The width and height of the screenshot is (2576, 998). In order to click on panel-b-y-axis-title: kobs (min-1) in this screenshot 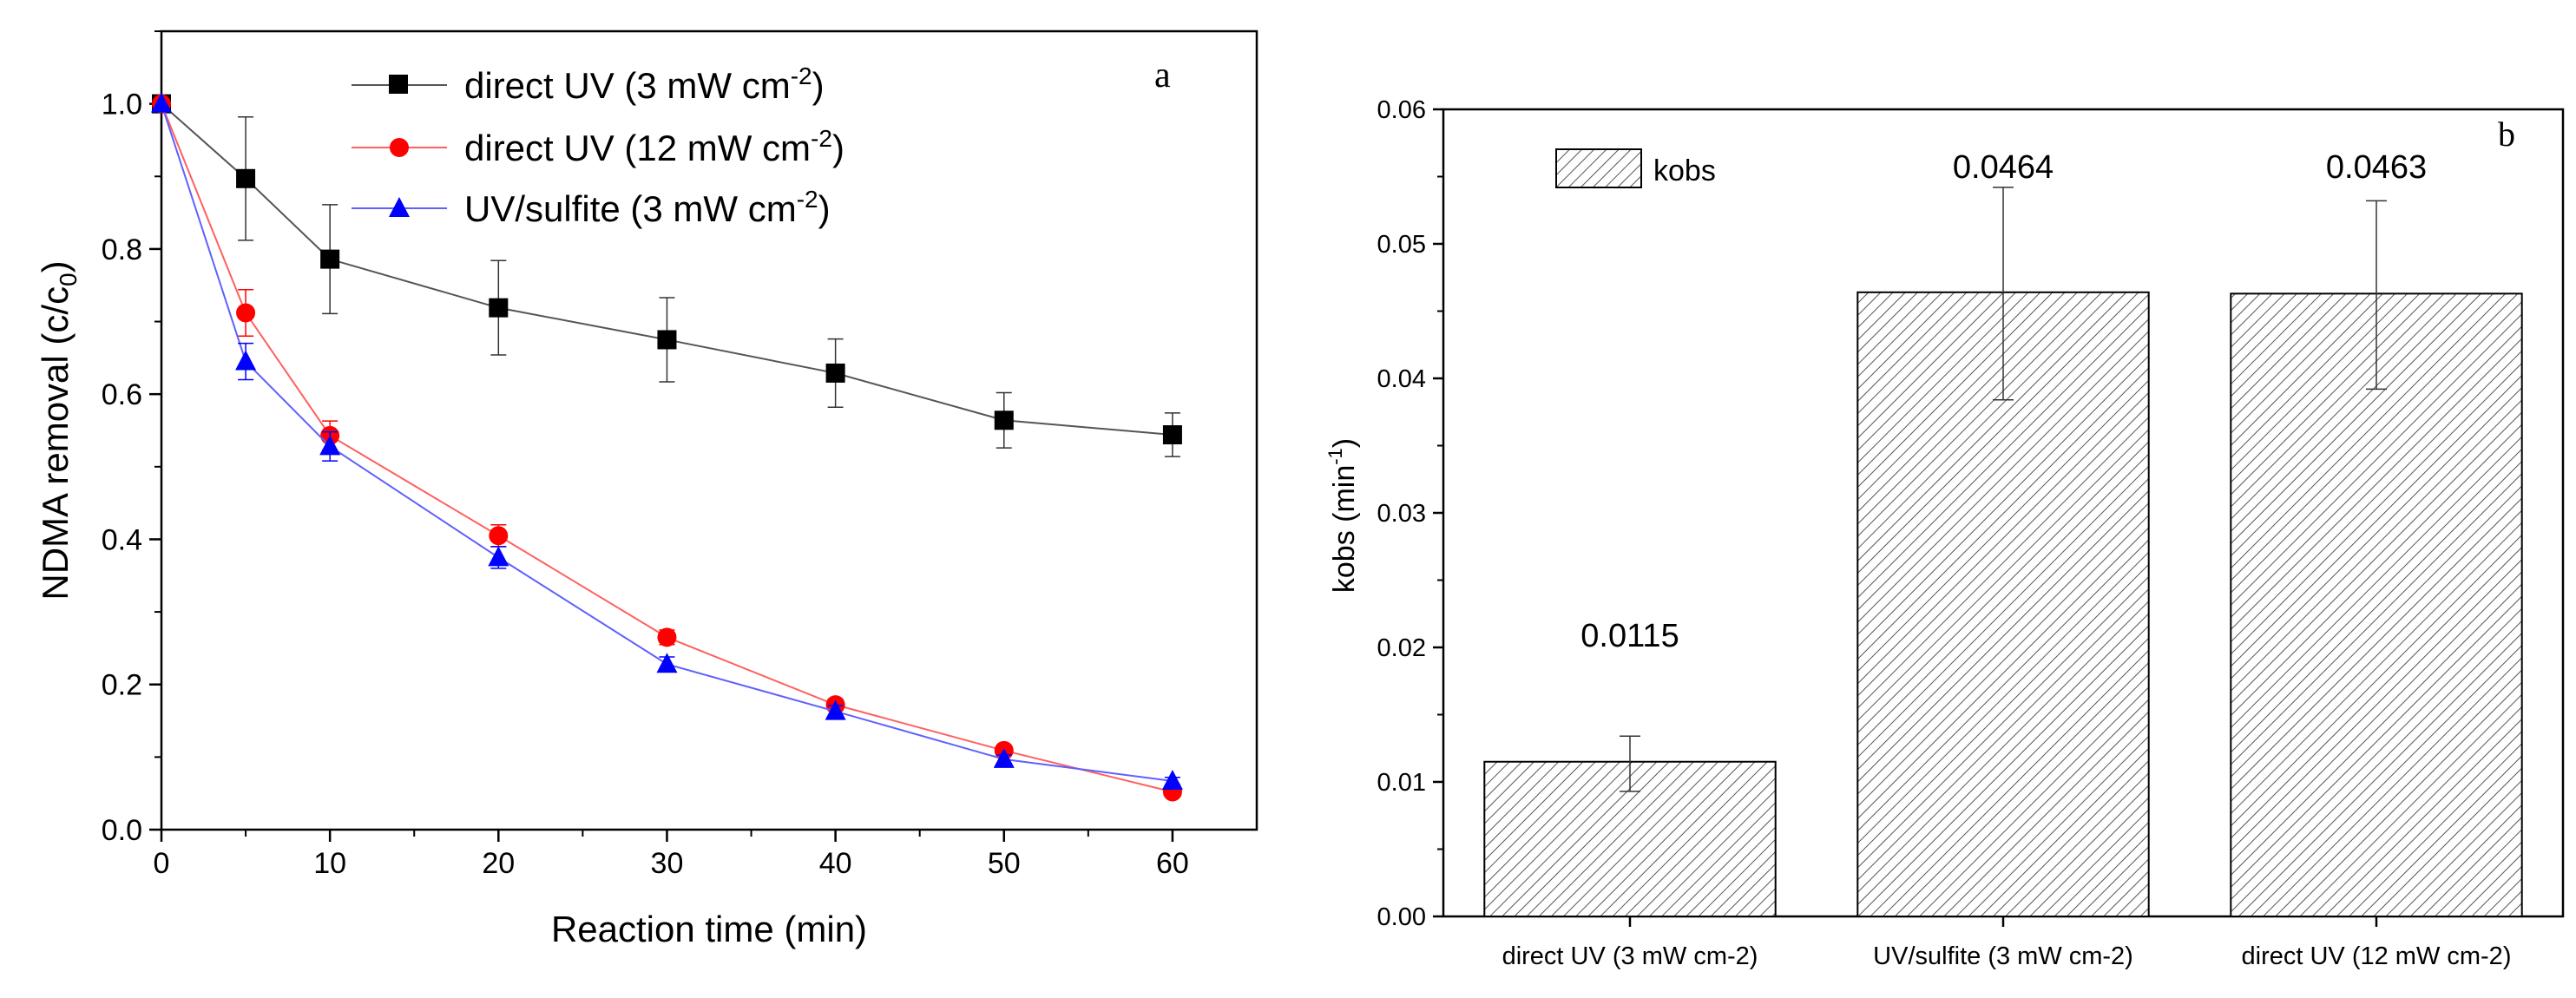, I will do `click(1342, 515)`.